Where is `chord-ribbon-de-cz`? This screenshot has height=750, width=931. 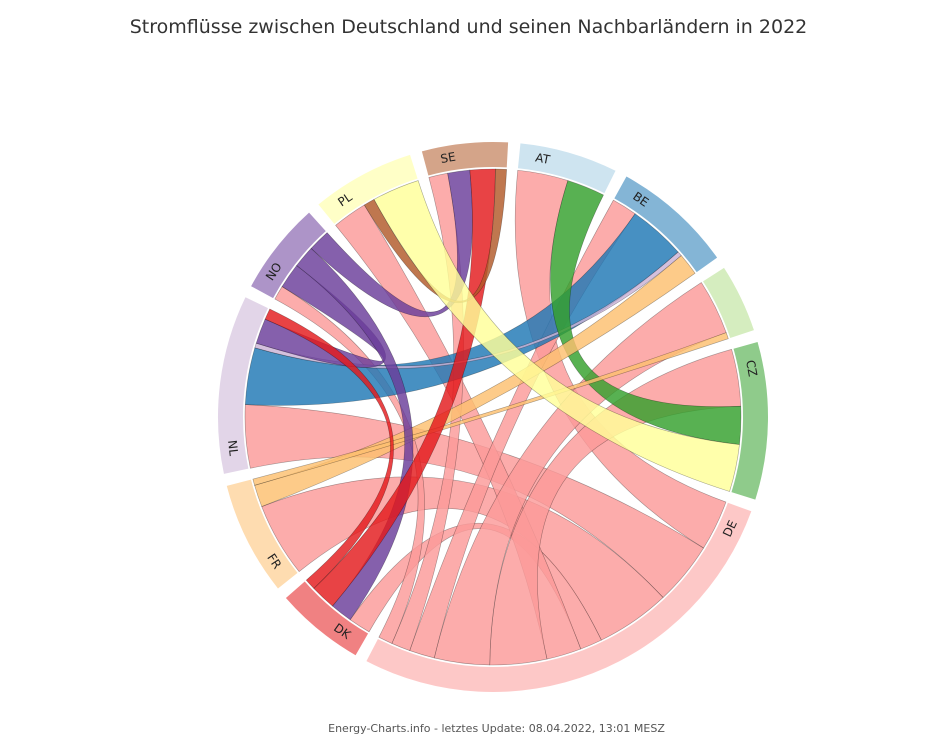 chord-ribbon-de-cz is located at coordinates (615, 507).